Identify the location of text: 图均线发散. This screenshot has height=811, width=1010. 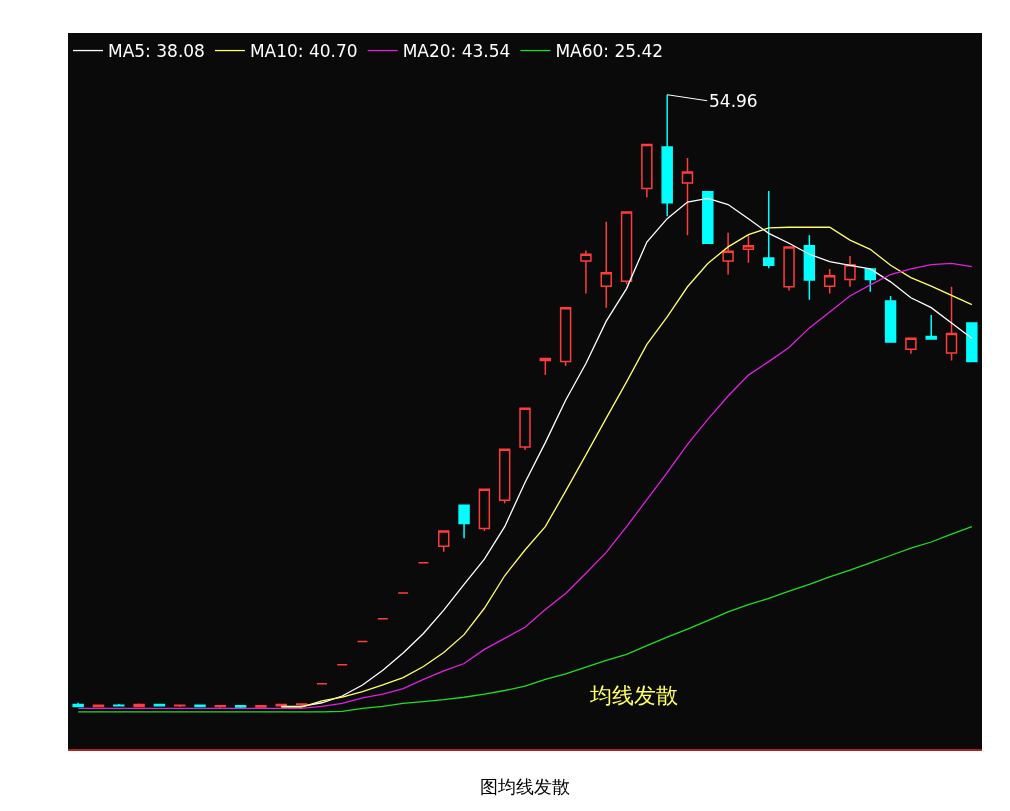
(525, 786).